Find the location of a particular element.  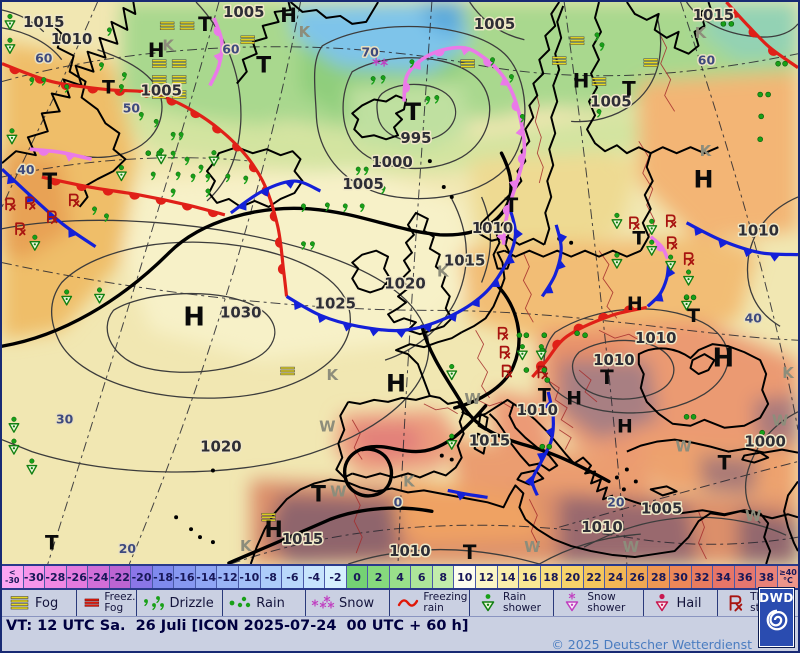

colorbar-cell: -18 is located at coordinates (163, 577).